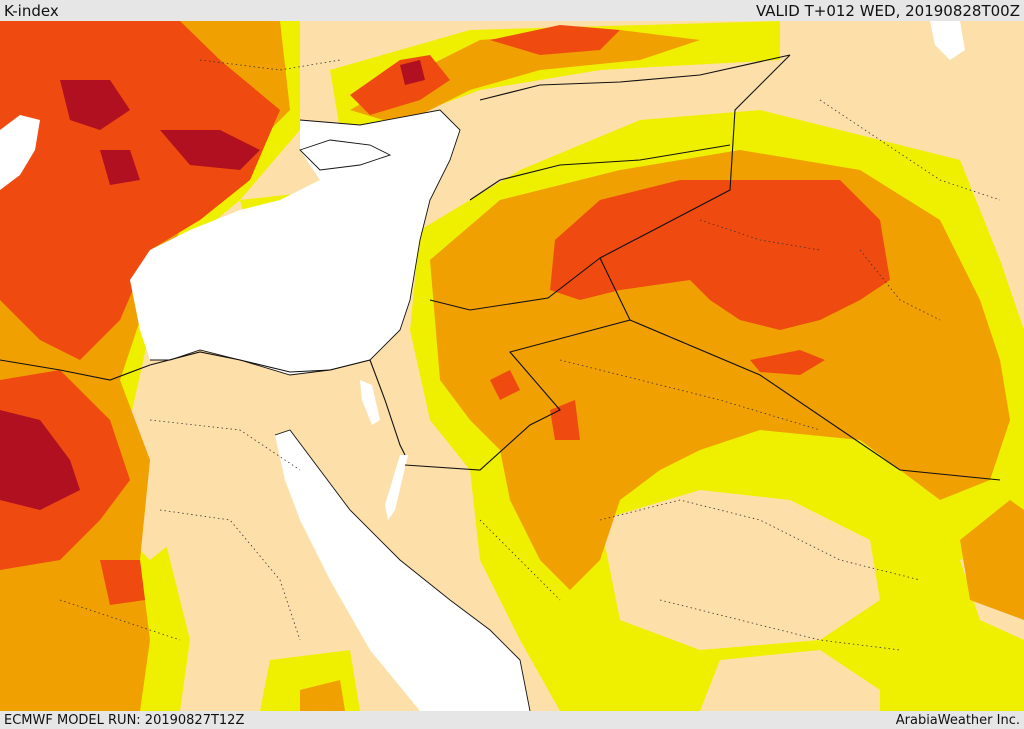 The width and height of the screenshot is (1024, 729). What do you see at coordinates (124, 720) in the screenshot?
I see `model-run: ECMWF MODEL RUN: 20190827T12Z` at bounding box center [124, 720].